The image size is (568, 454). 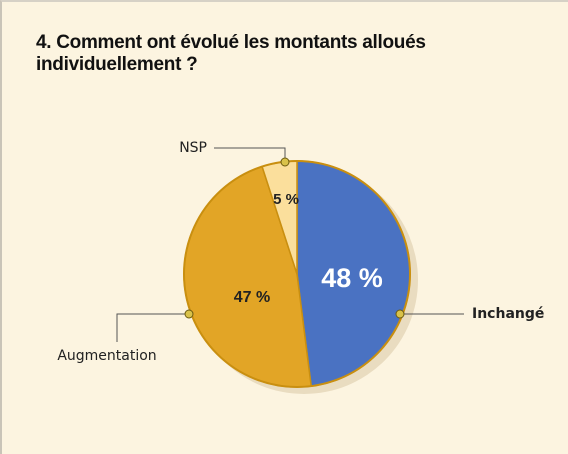 What do you see at coordinates (193, 148) in the screenshot?
I see `category-label: NSP` at bounding box center [193, 148].